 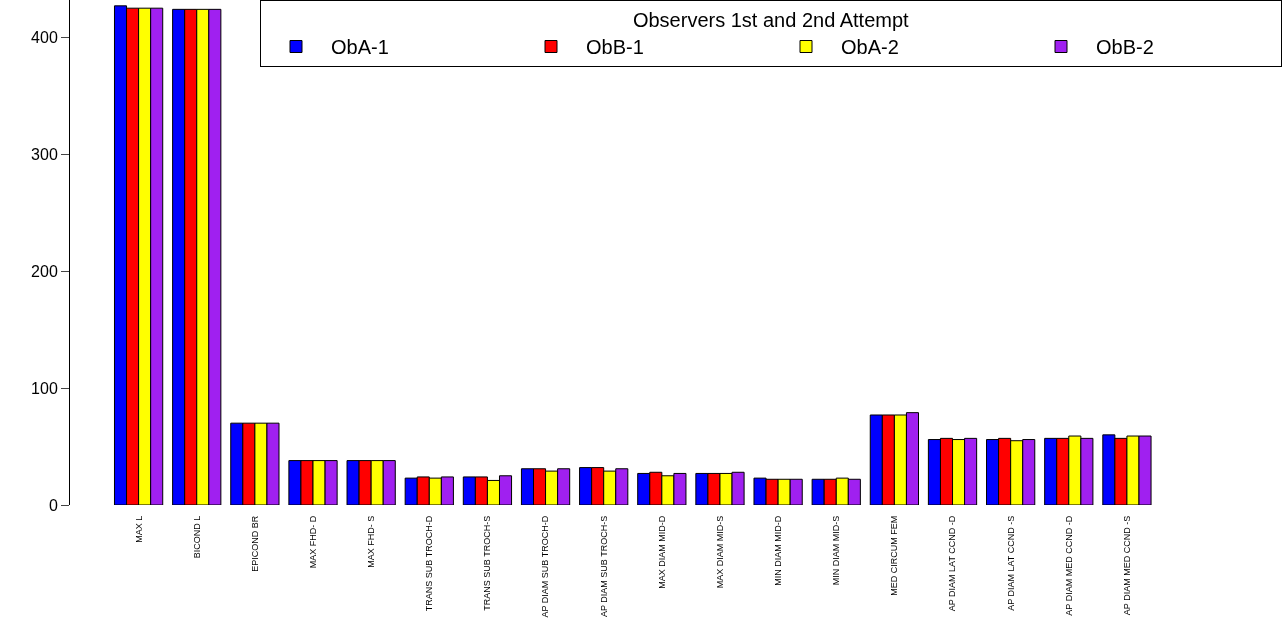 What do you see at coordinates (615, 47) in the screenshot?
I see `legend-label: ObB-1` at bounding box center [615, 47].